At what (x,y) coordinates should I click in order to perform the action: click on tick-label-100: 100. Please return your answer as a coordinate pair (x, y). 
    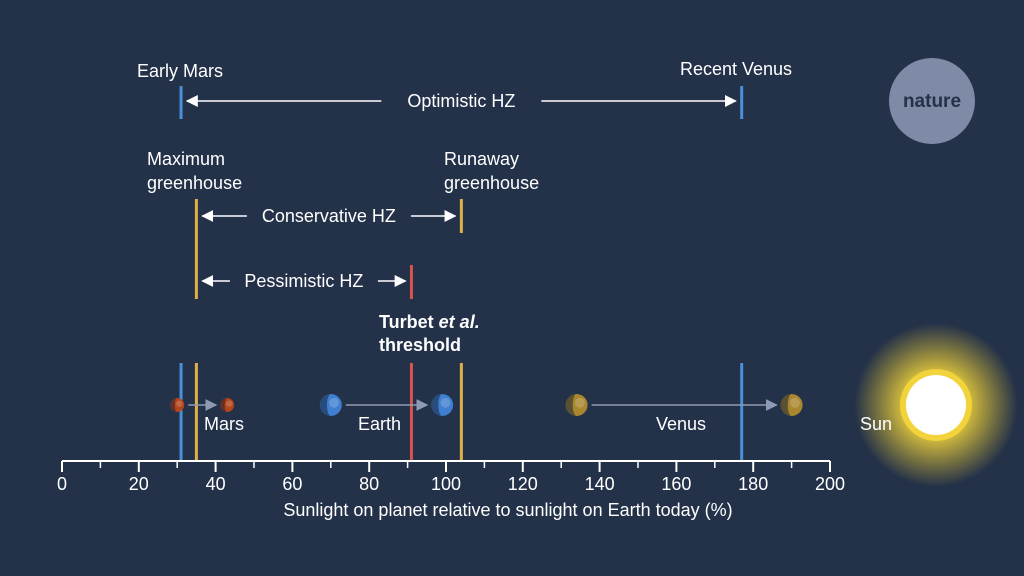
    Looking at the image, I should click on (446, 484).